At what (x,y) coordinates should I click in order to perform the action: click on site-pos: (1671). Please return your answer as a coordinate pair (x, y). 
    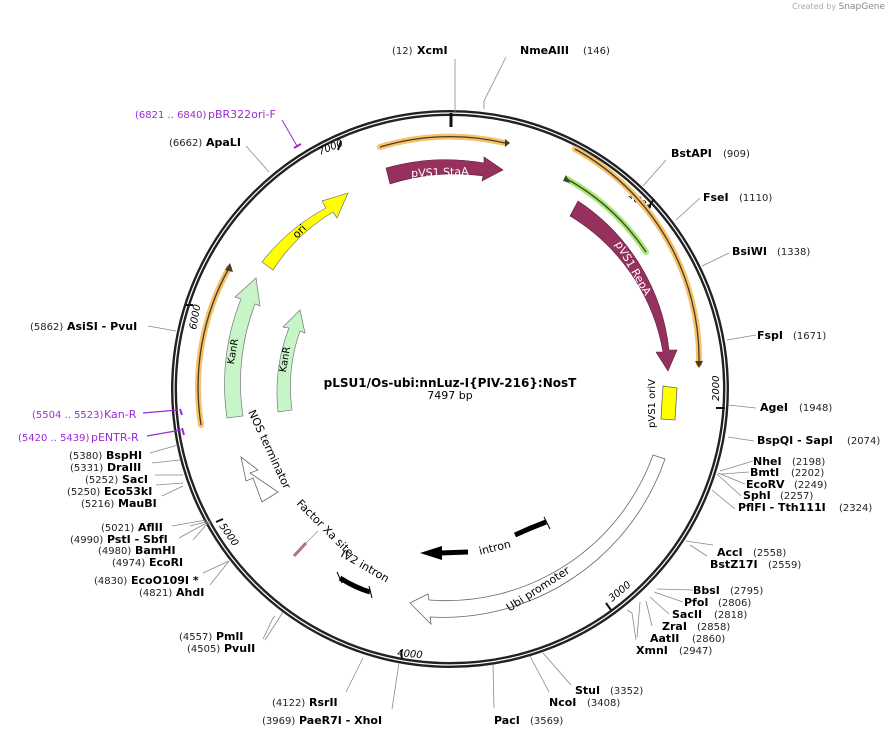
    Looking at the image, I should click on (809, 336).